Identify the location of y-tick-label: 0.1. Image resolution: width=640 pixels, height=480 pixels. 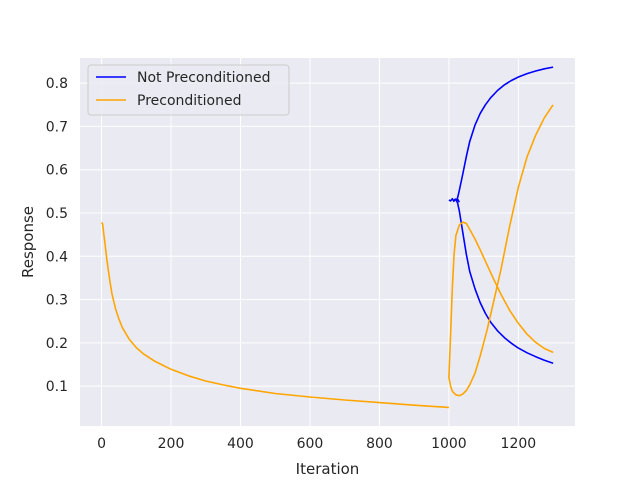
(57, 387).